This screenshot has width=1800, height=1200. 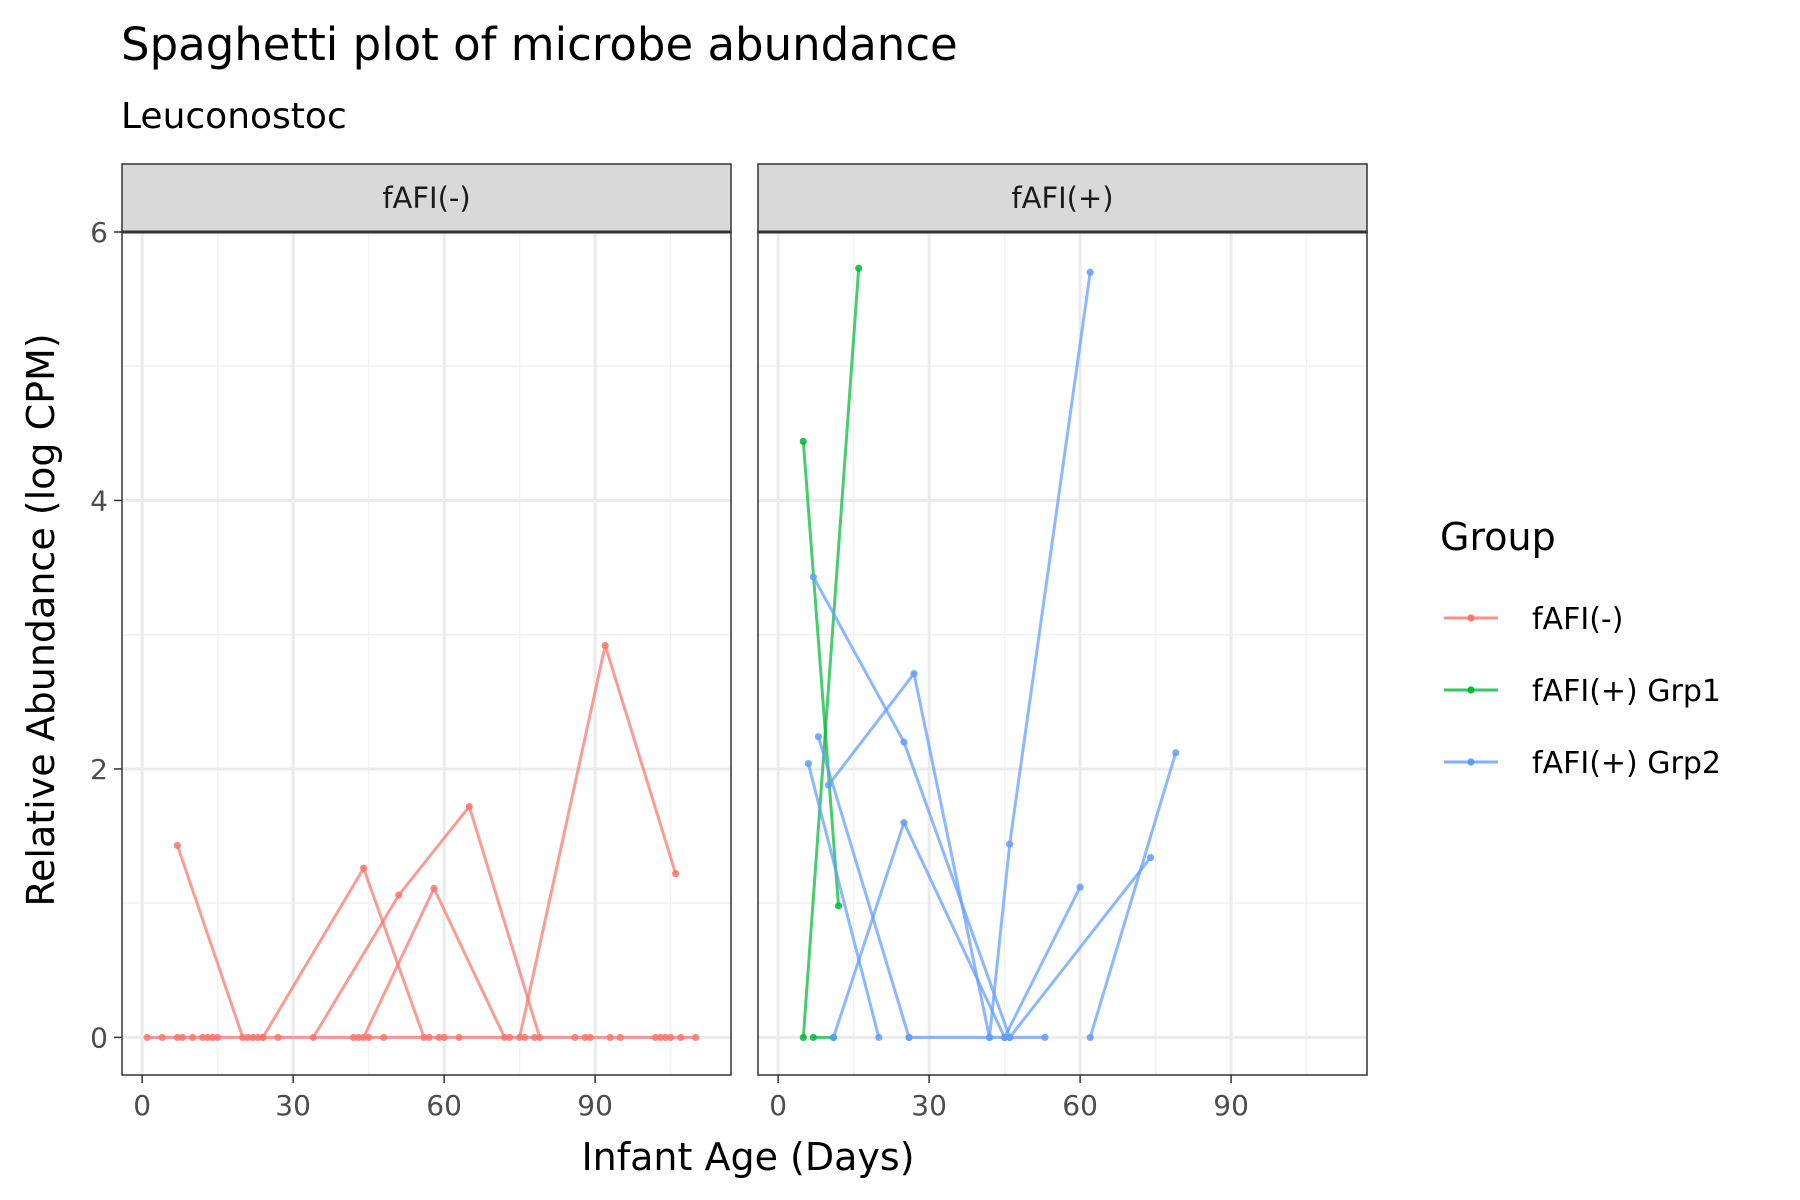 What do you see at coordinates (41, 619) in the screenshot?
I see `y-axis-title: Relative Abundance (log CPM)` at bounding box center [41, 619].